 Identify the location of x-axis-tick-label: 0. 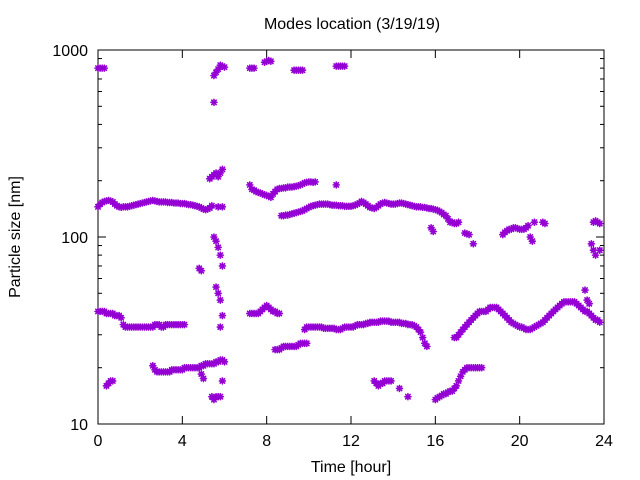
(98, 441).